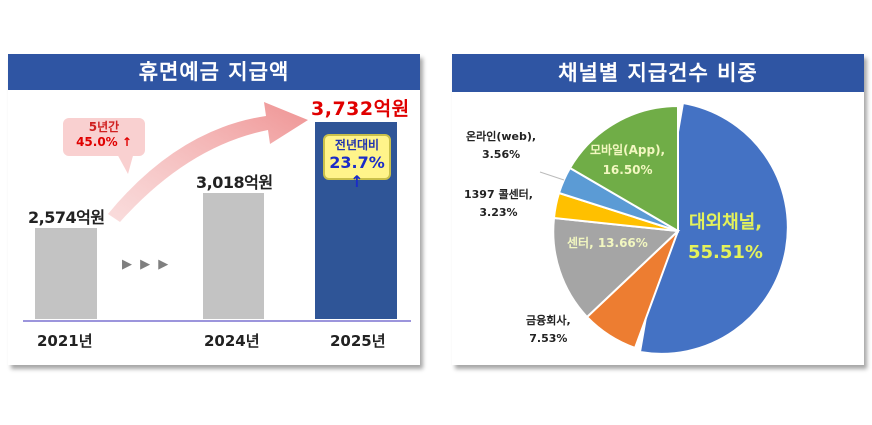 The image size is (872, 425). I want to click on year-label-2021: 2021년, so click(65, 341).